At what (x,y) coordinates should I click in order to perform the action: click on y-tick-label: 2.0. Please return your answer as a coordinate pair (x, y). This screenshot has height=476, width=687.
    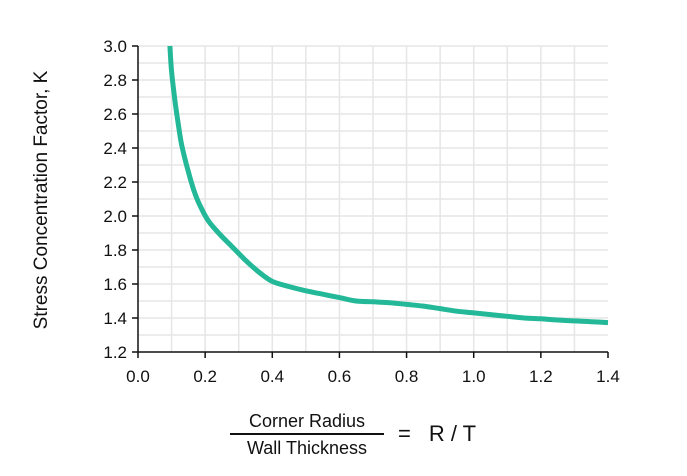
    Looking at the image, I should click on (115, 216).